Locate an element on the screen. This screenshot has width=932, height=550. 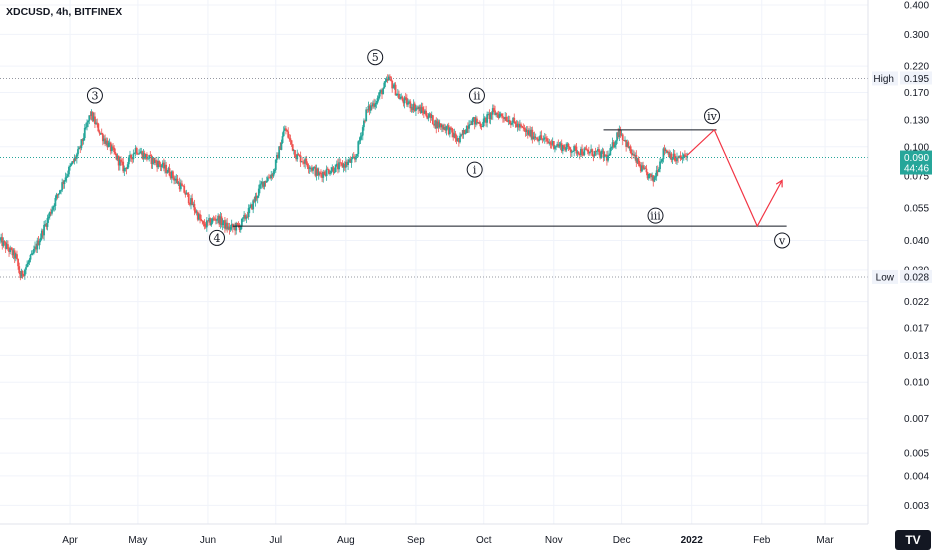
price-tick-label: 0.007 is located at coordinates (916, 419).